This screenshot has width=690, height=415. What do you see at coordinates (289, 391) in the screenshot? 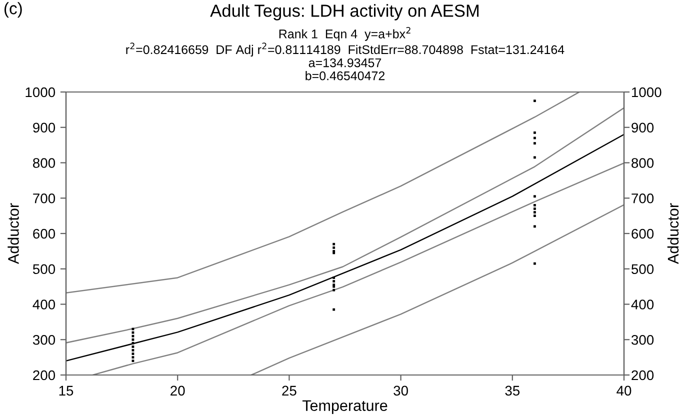
I see `x-tick-label: 25` at bounding box center [289, 391].